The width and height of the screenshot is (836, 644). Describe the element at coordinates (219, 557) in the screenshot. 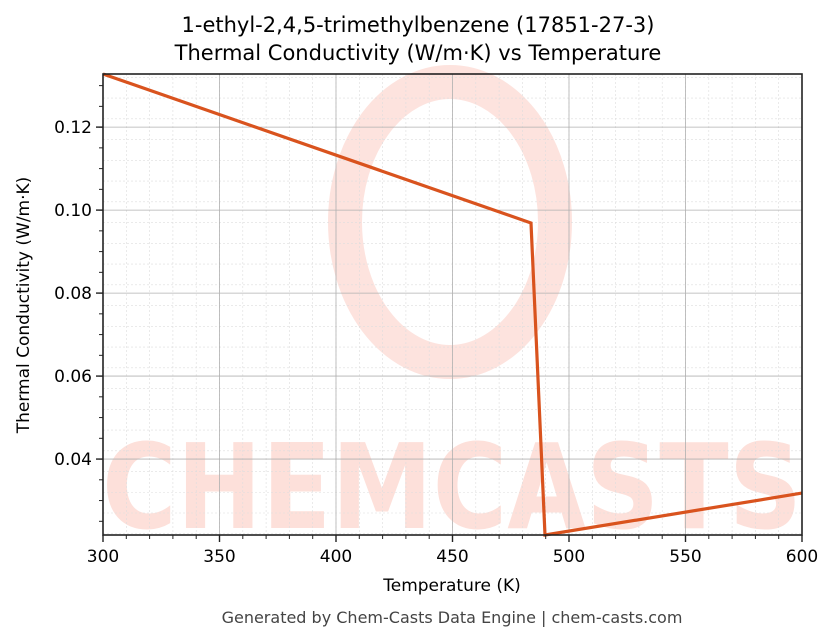

I see `svg-text: 350` at that location.